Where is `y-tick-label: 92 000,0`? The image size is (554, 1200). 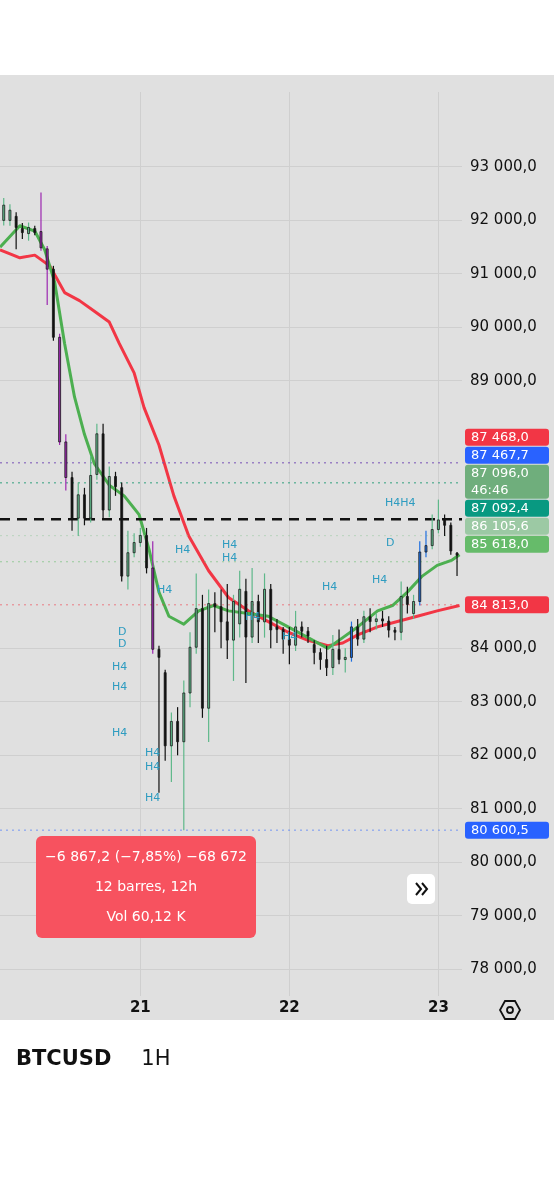
y-tick-label: 92 000,0 is located at coordinates (503, 219).